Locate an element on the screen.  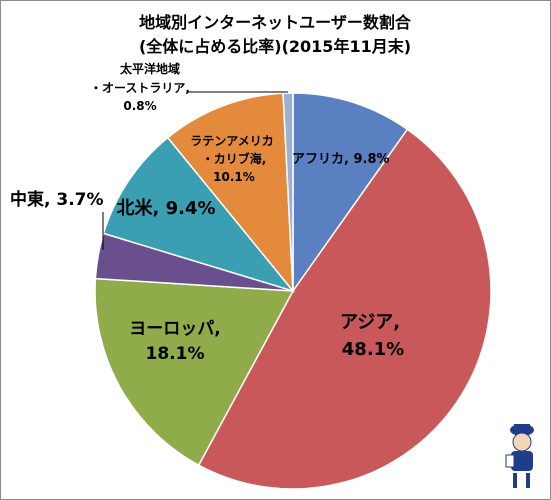
label-north-america: 北米, 9.4% is located at coordinates (165, 208).